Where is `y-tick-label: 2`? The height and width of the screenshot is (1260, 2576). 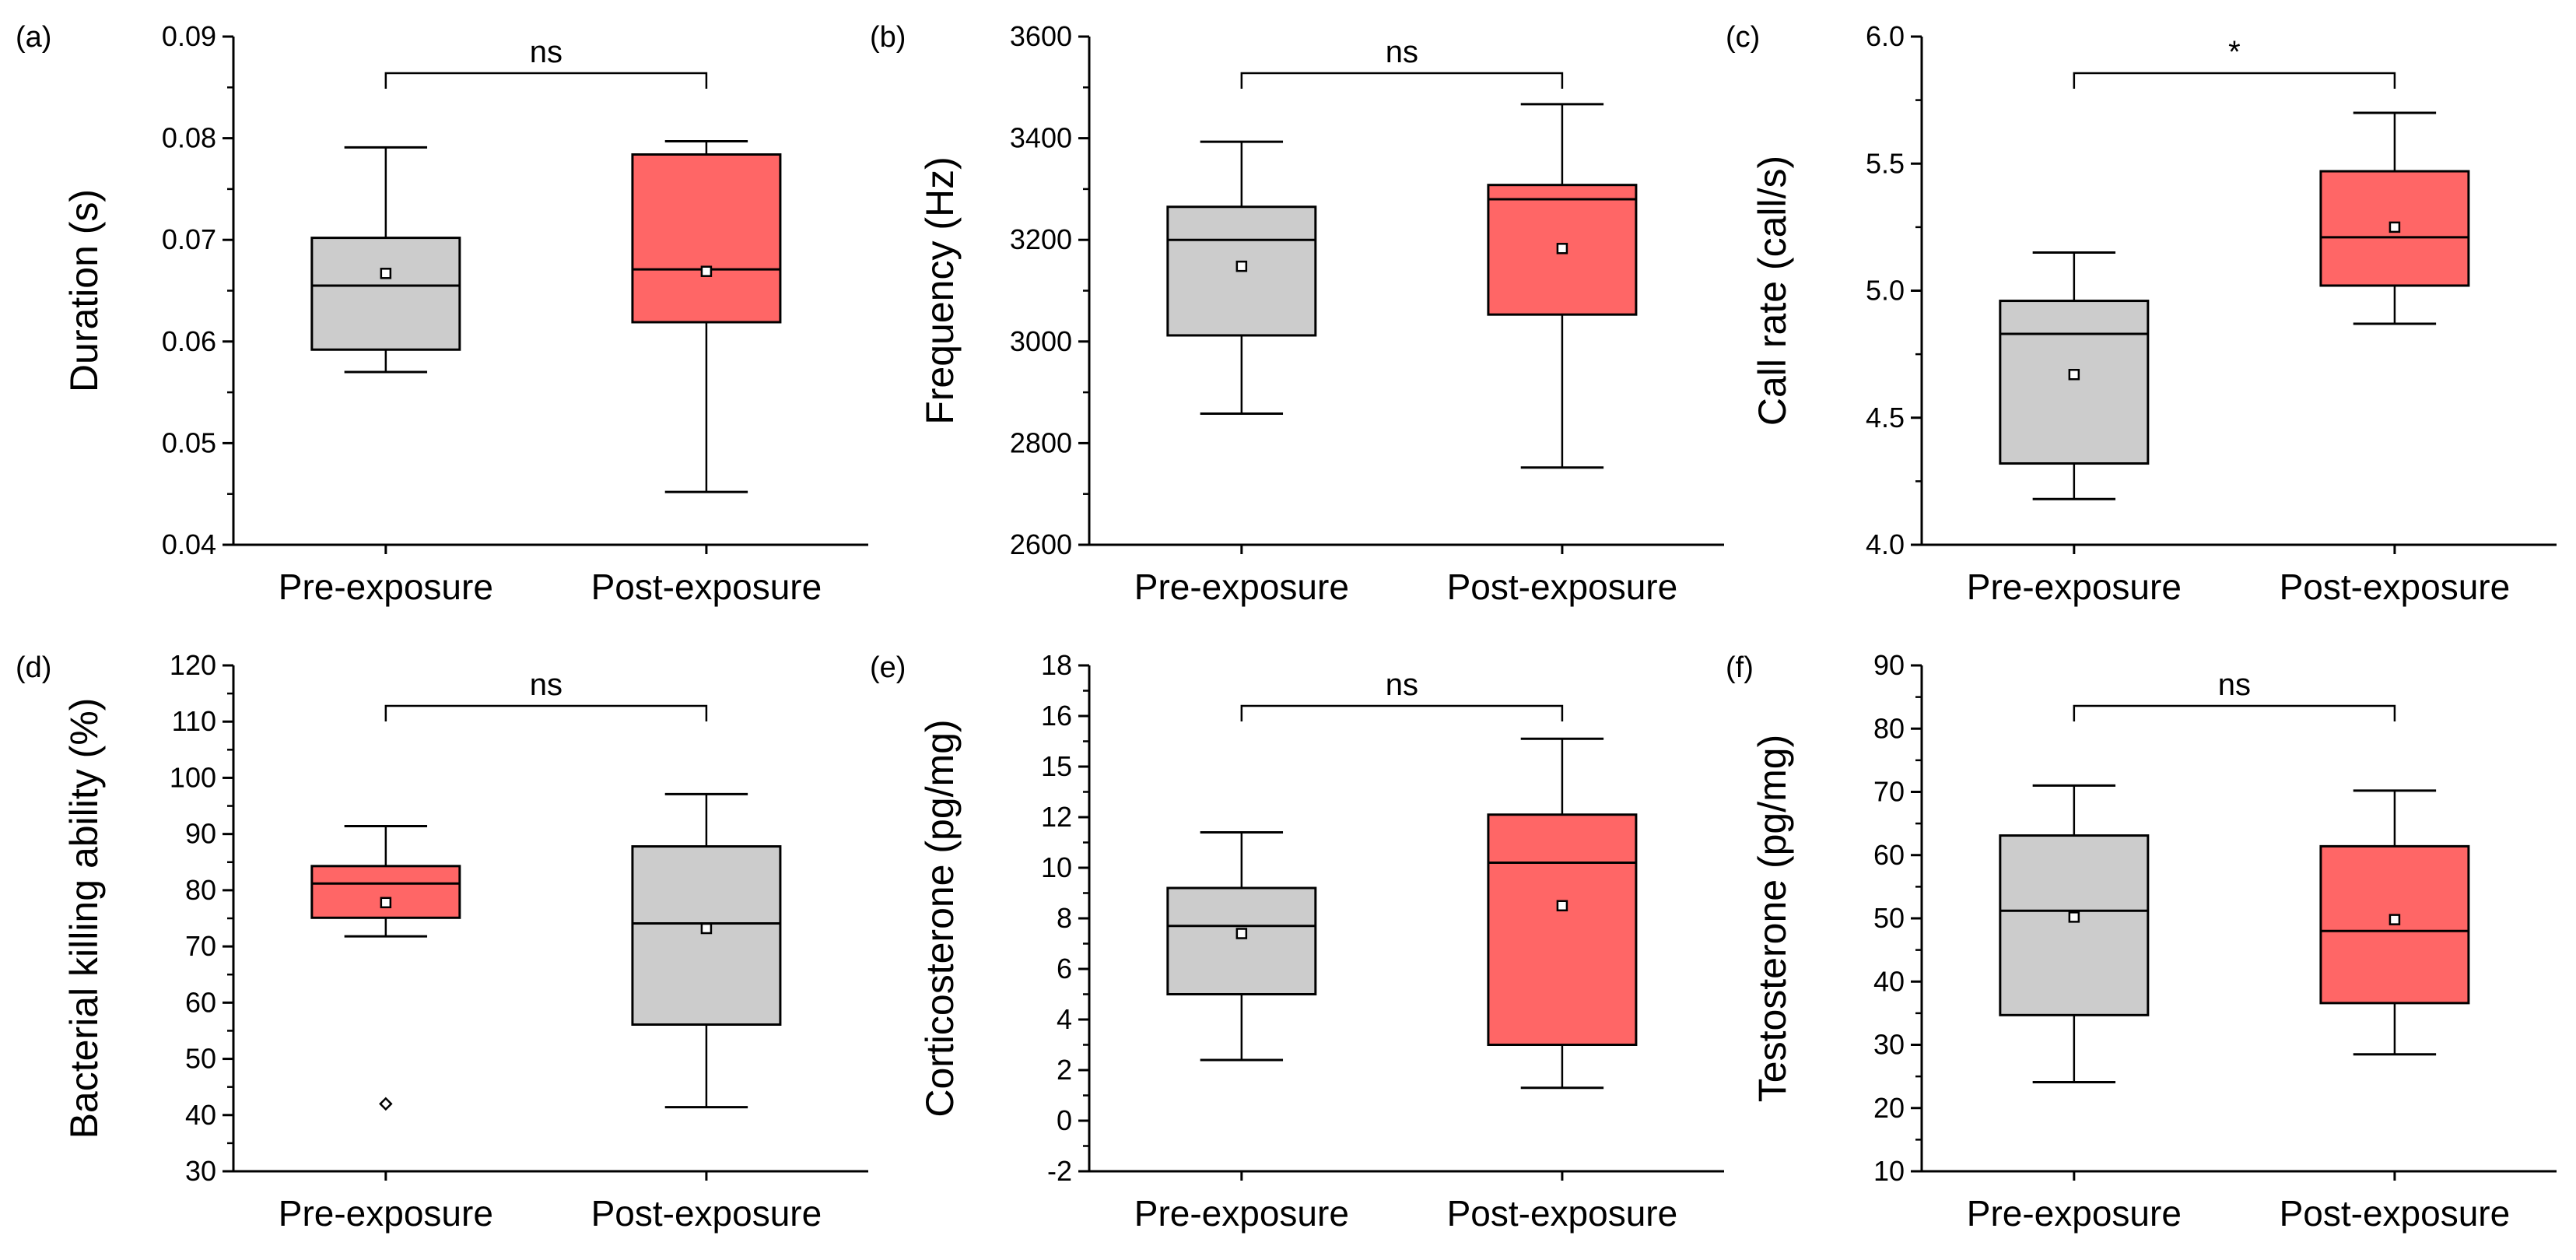 y-tick-label: 2 is located at coordinates (1065, 1070).